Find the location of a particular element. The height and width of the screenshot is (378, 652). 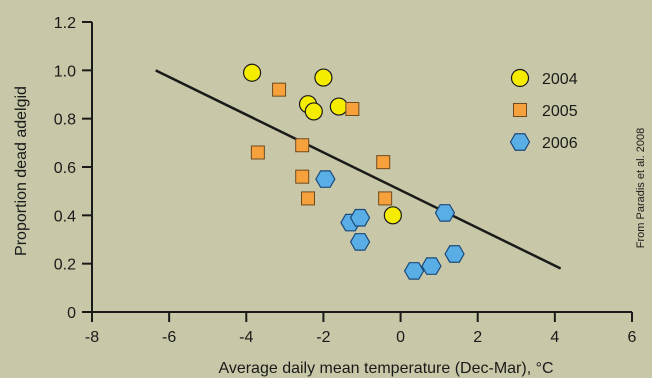

y-tick-label: 0 is located at coordinates (71, 313).